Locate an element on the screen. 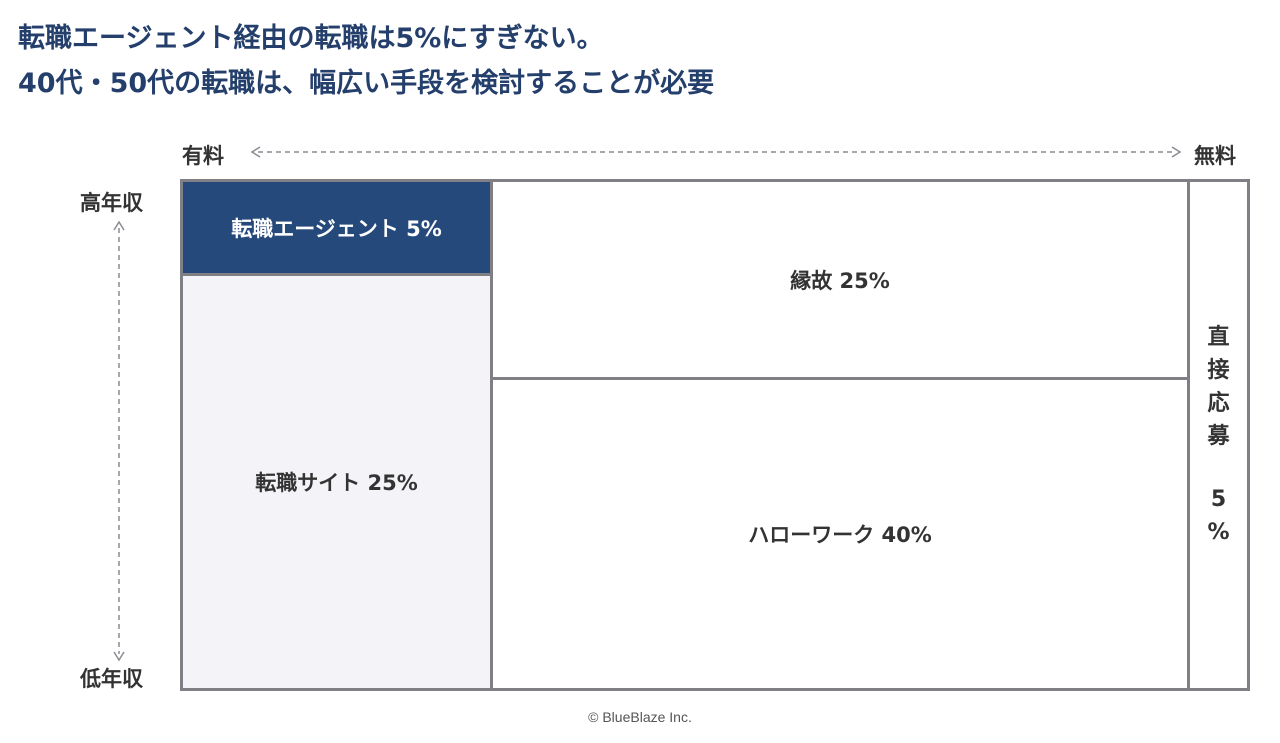 This screenshot has height=743, width=1280. direct-pct-char: 5 is located at coordinates (1218, 499).